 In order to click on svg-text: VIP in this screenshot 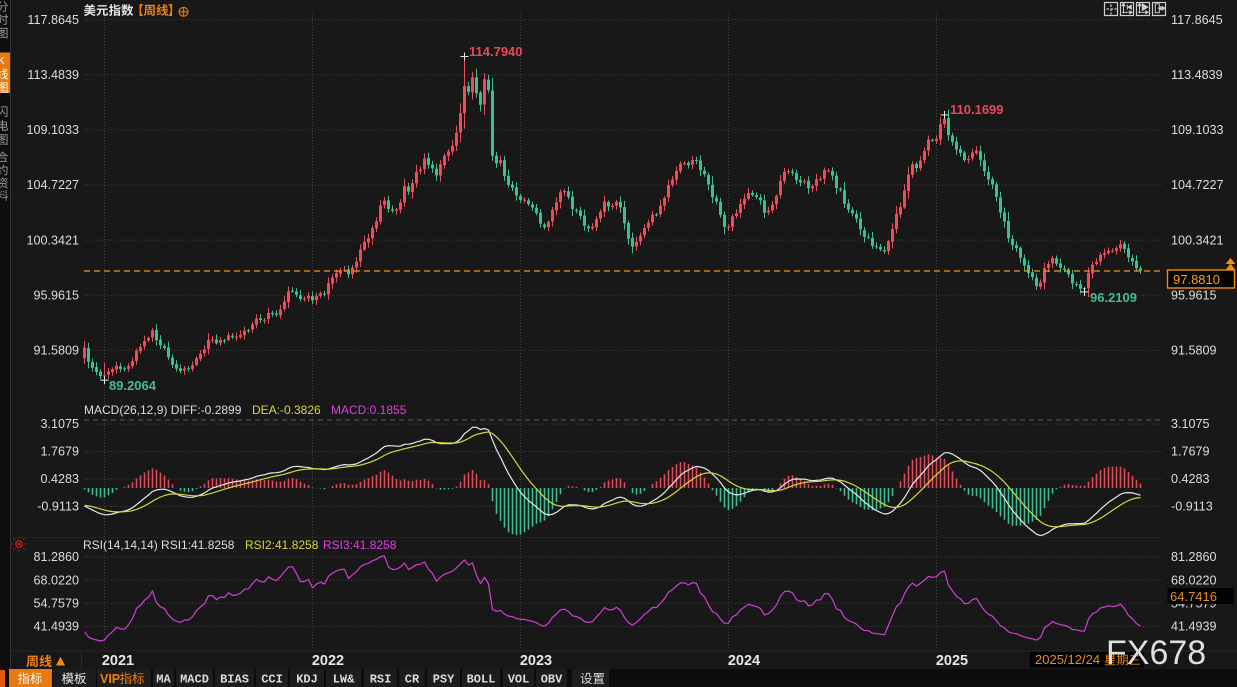, I will do `click(110, 679)`.